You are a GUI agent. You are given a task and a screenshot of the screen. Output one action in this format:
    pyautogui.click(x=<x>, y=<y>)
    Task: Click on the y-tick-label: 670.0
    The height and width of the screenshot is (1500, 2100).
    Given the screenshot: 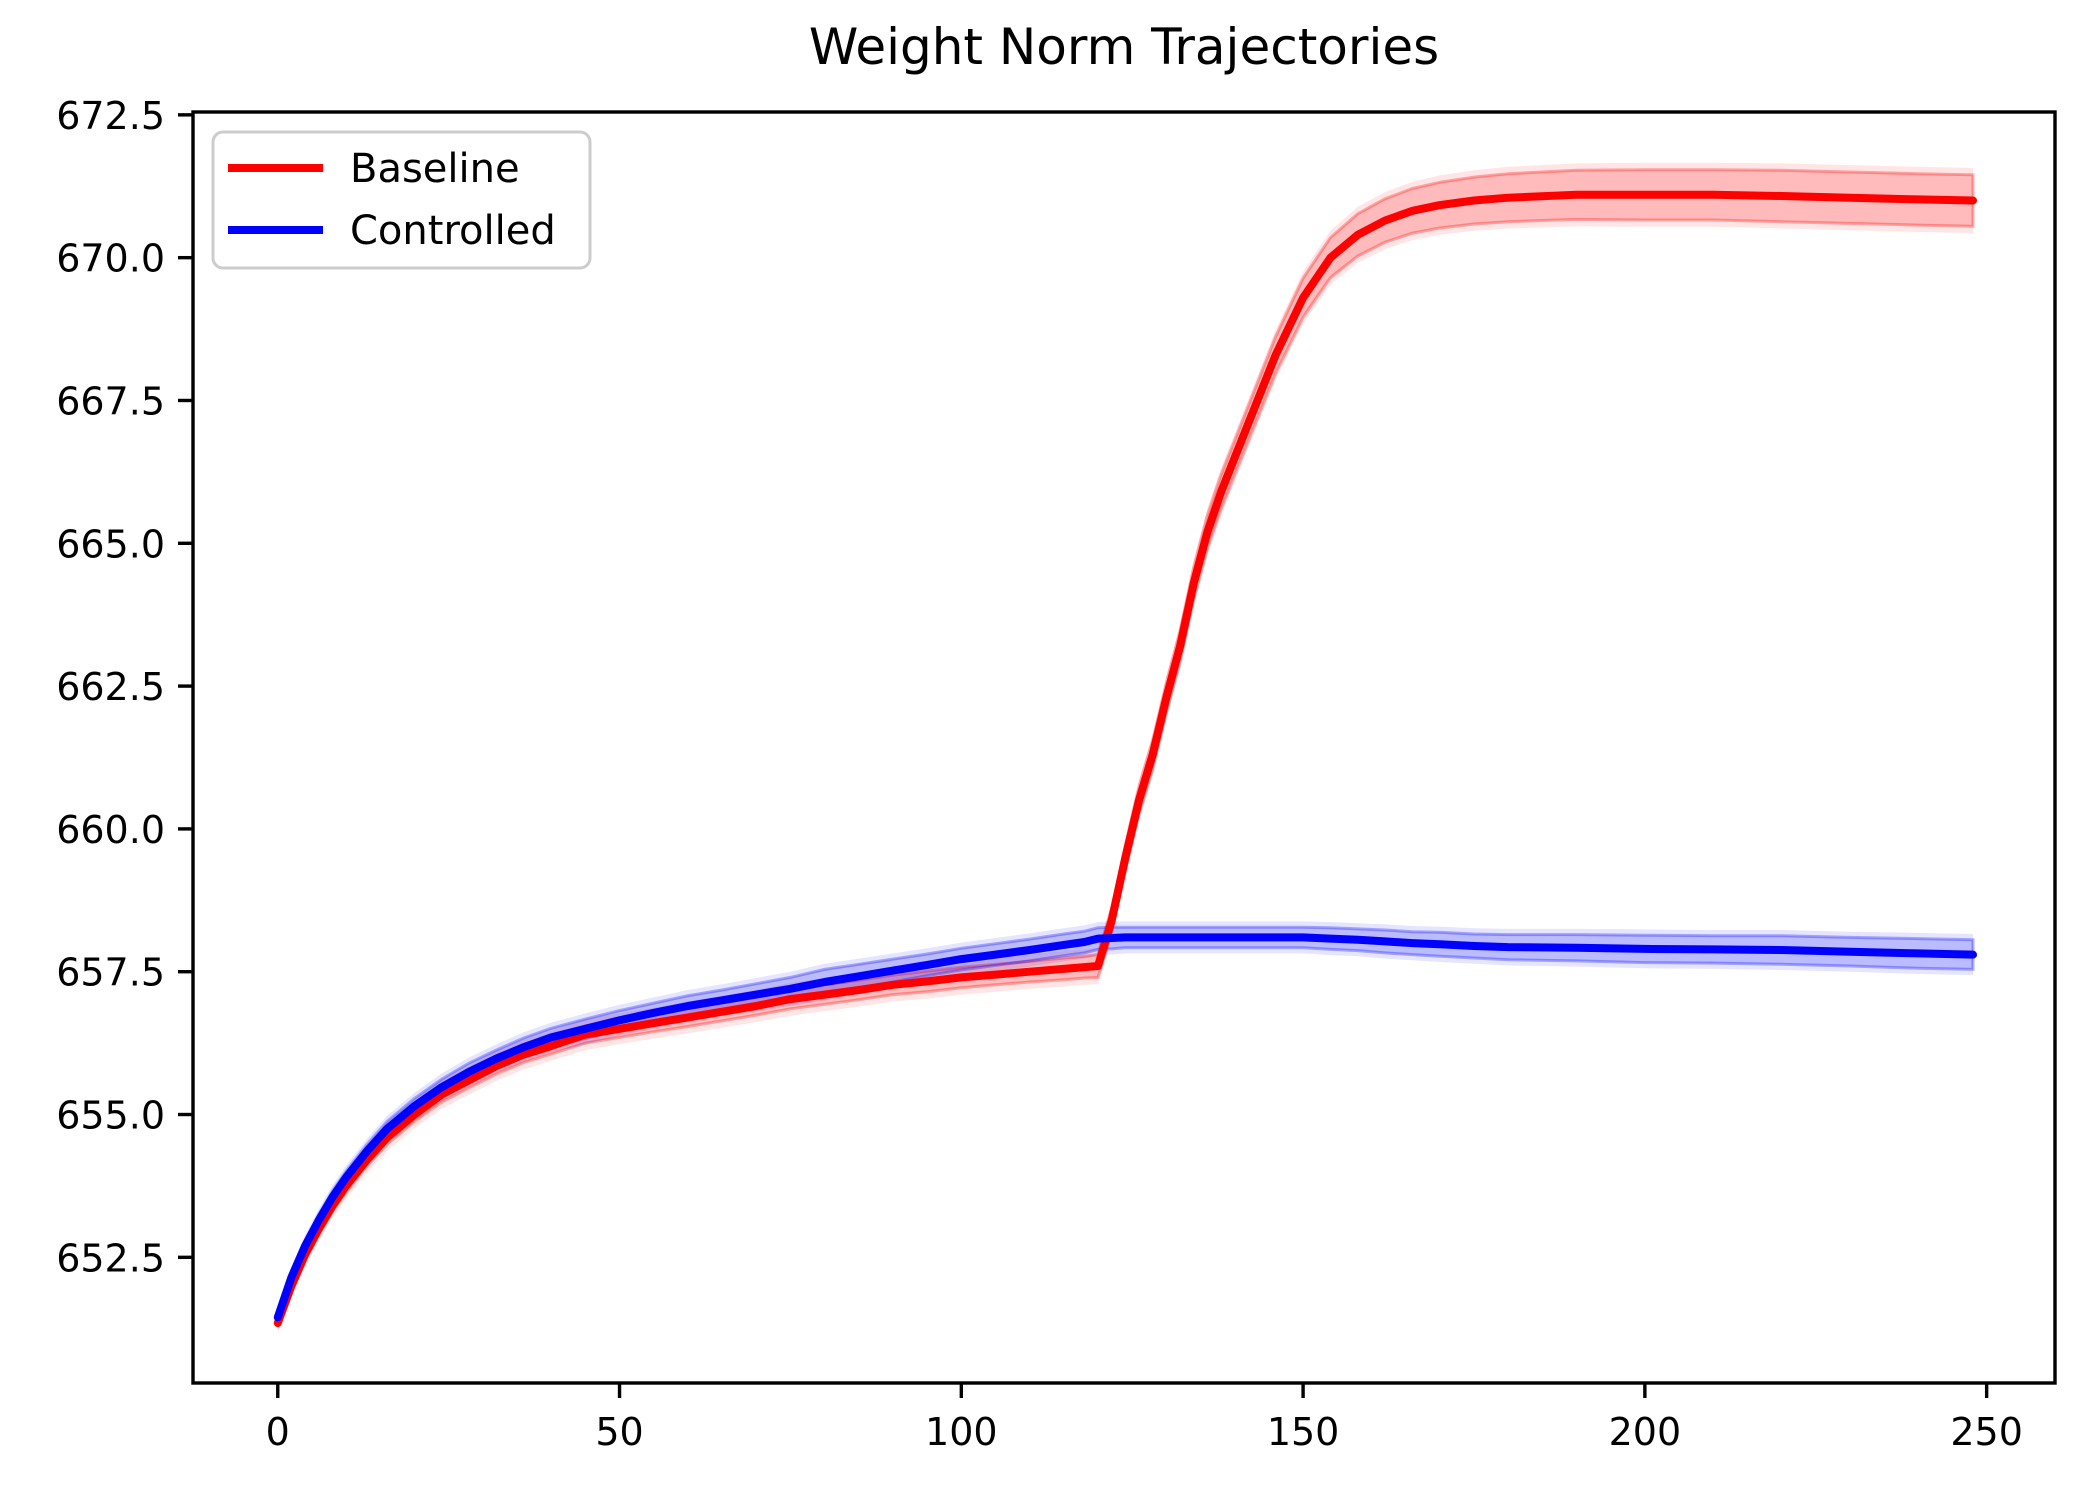 What is the action you would take?
    pyautogui.click(x=110, y=259)
    